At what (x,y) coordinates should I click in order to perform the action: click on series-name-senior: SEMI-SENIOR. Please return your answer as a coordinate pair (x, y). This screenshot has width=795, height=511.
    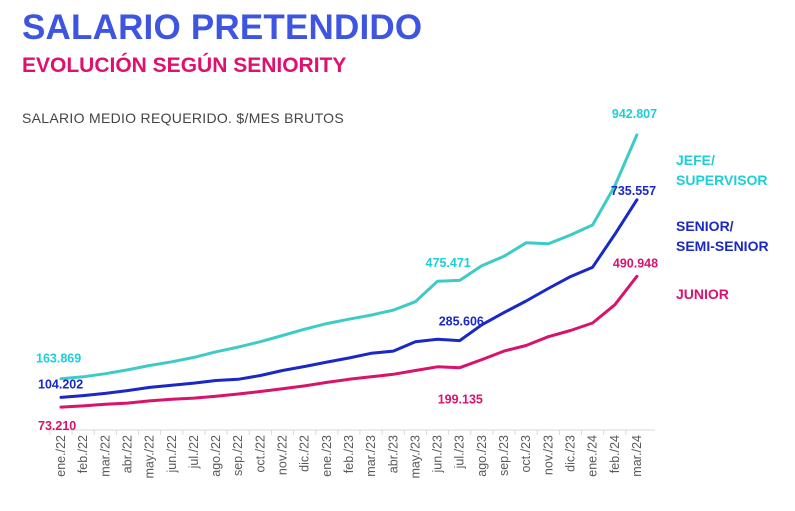
    Looking at the image, I should click on (722, 246).